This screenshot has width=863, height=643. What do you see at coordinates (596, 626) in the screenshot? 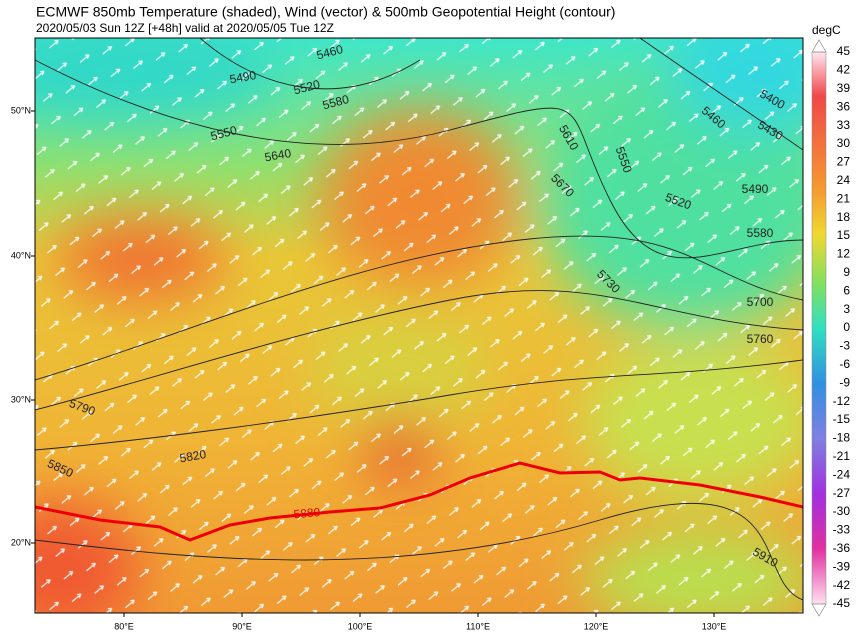
I see `lon-label: 120°E` at bounding box center [596, 626].